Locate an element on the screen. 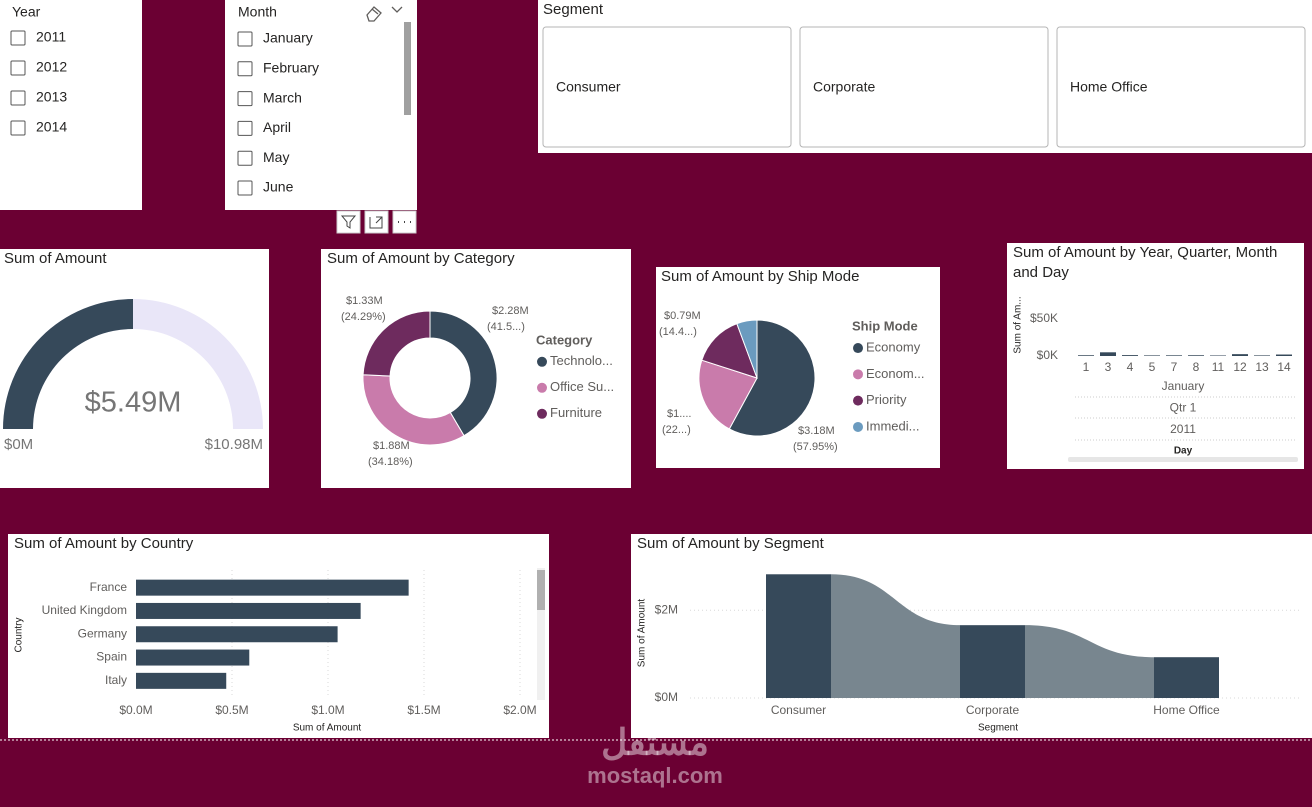 This screenshot has width=1312, height=807. y-tick-label: United Kingdom is located at coordinates (84, 610).